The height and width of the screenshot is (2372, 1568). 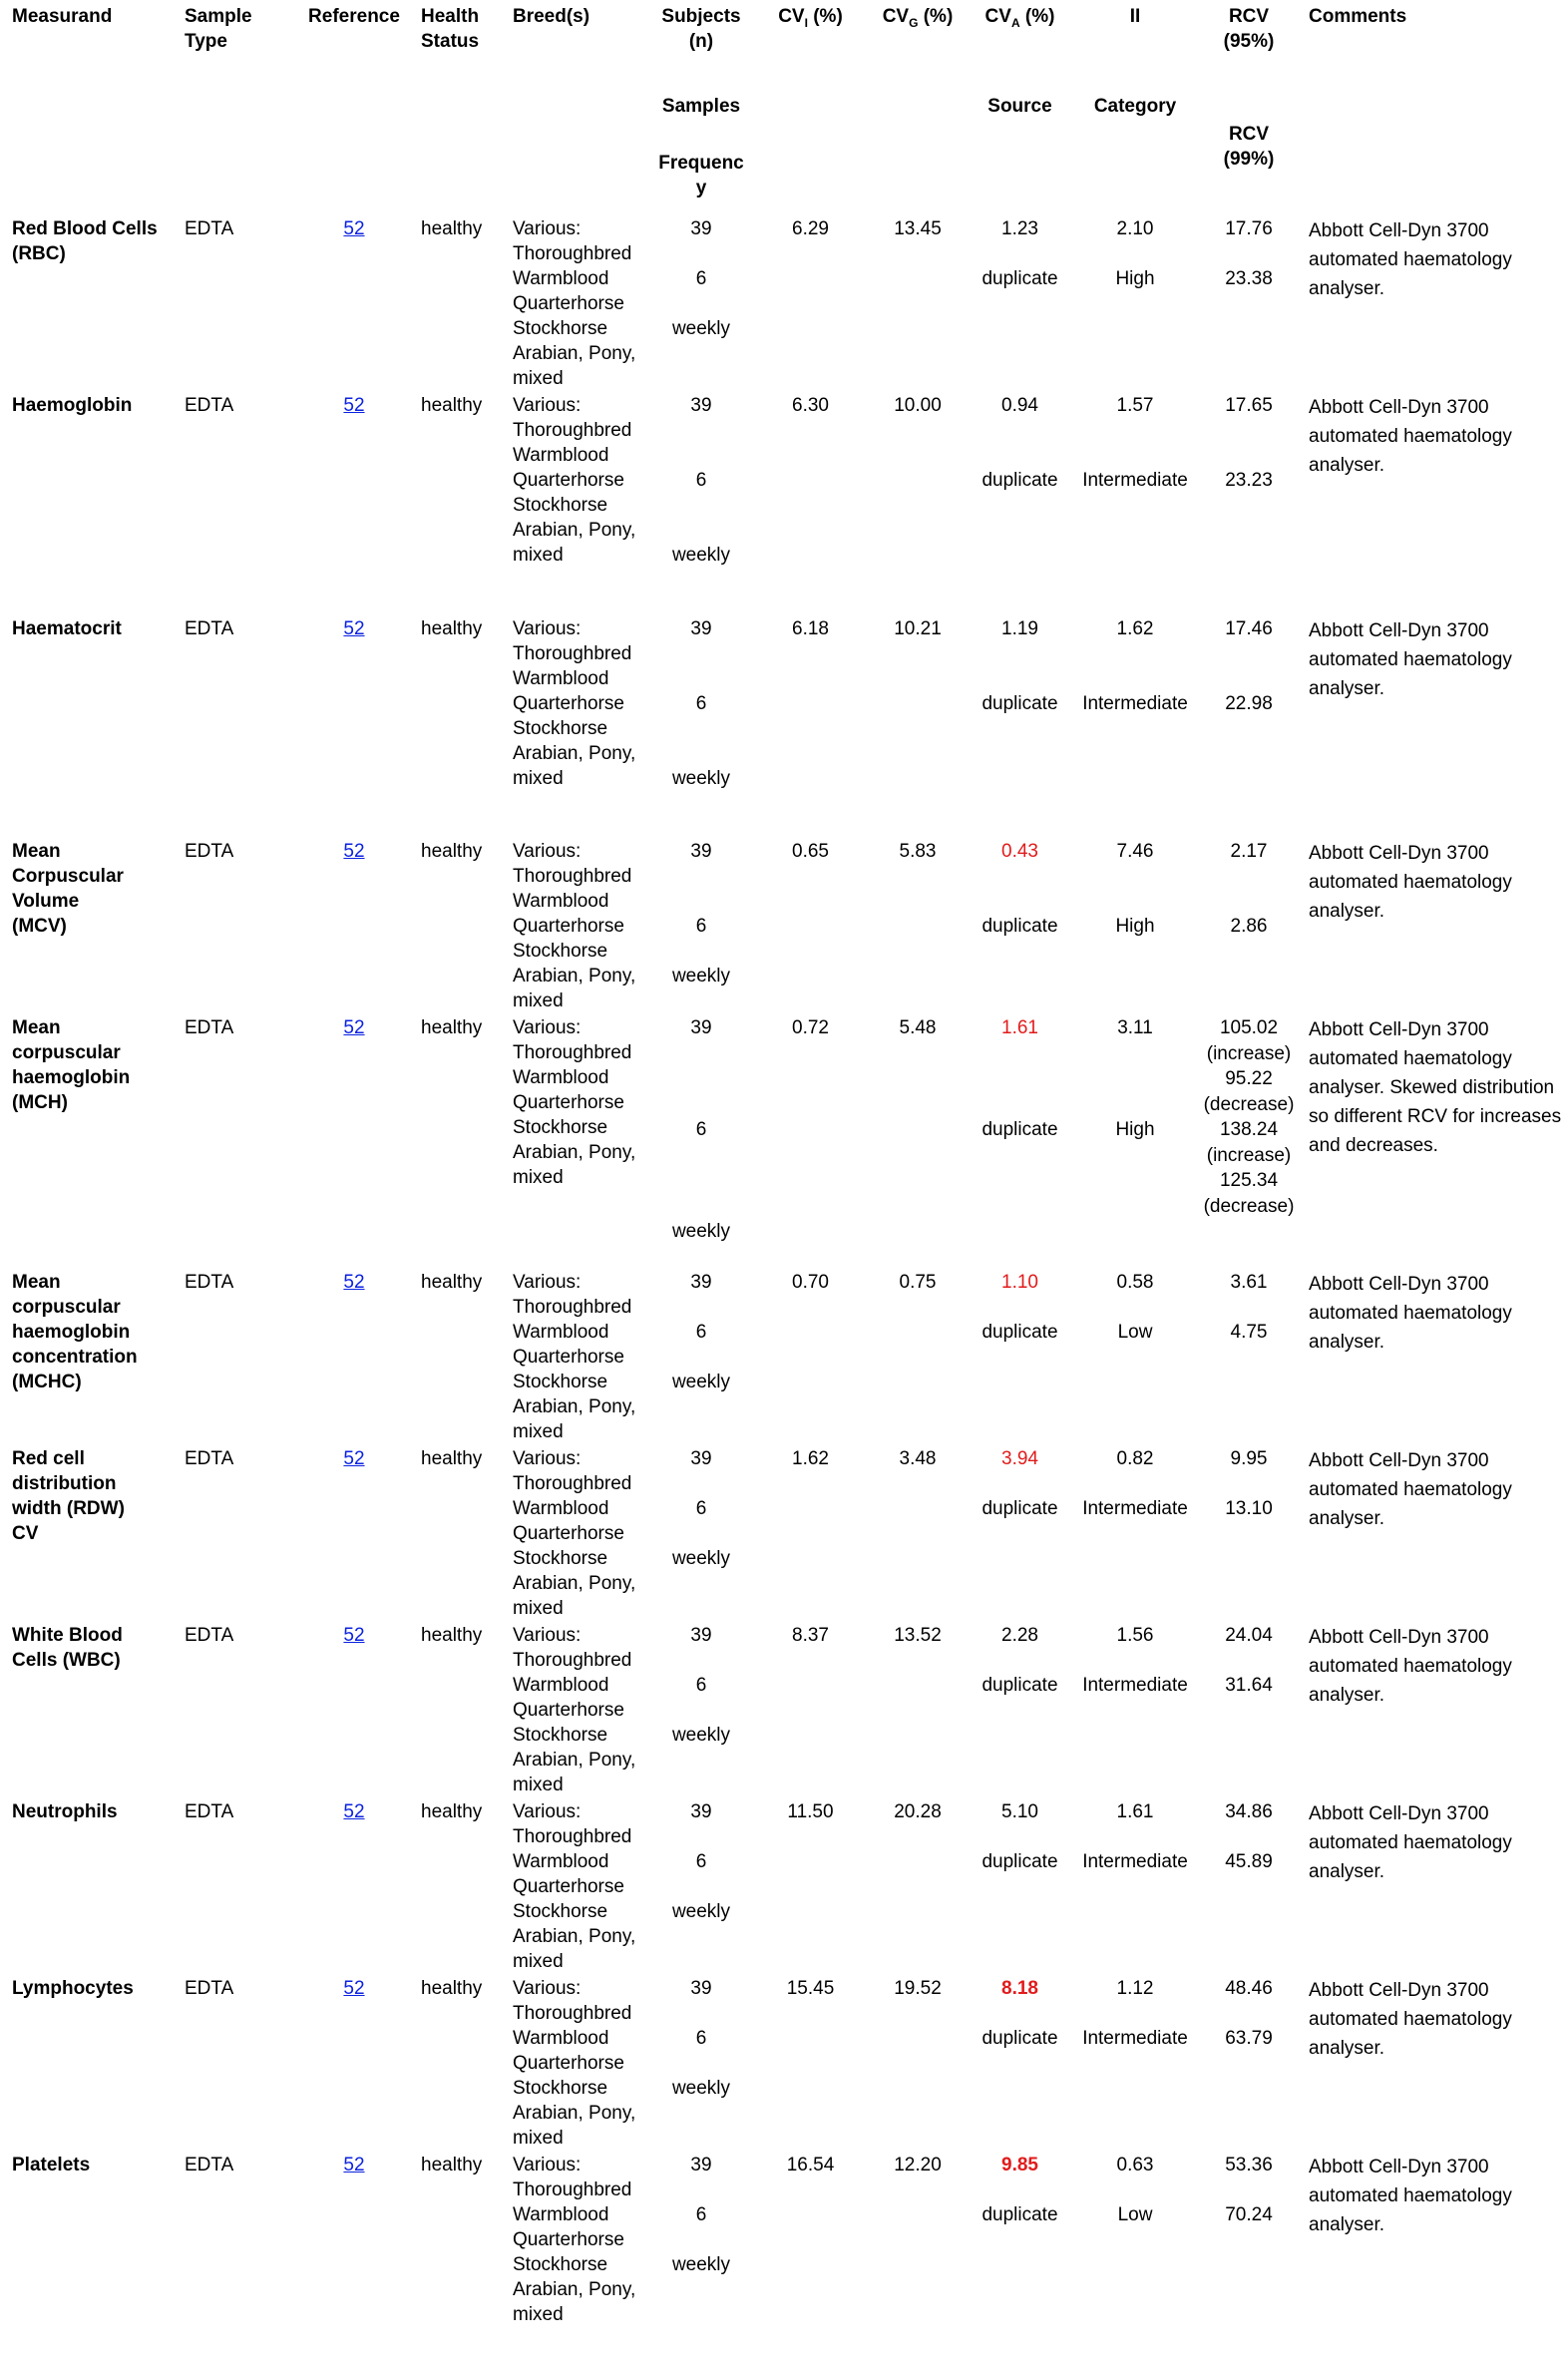 I want to click on measurand-line: Haemoglobin, so click(x=72, y=406).